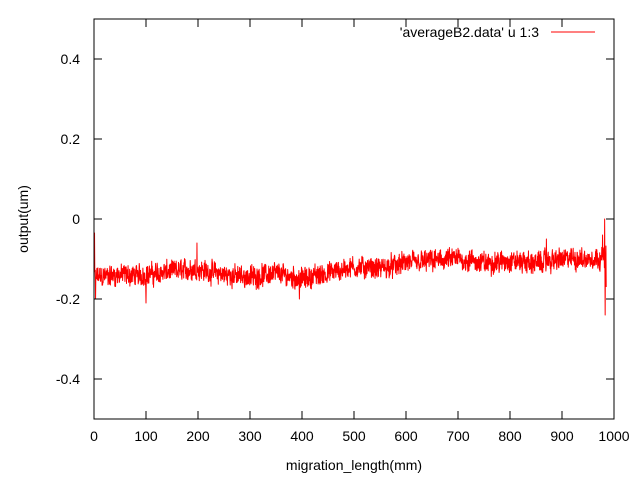 The image size is (640, 480). Describe the element at coordinates (23, 219) in the screenshot. I see `y-axis-label: output(um)` at that location.